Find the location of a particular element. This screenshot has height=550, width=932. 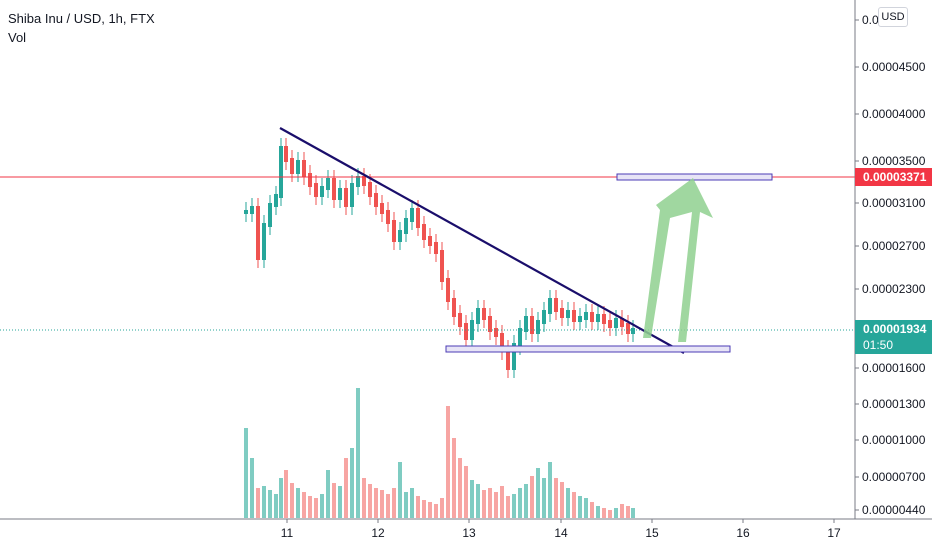

price-tick: 0.00000700 is located at coordinates (894, 477).